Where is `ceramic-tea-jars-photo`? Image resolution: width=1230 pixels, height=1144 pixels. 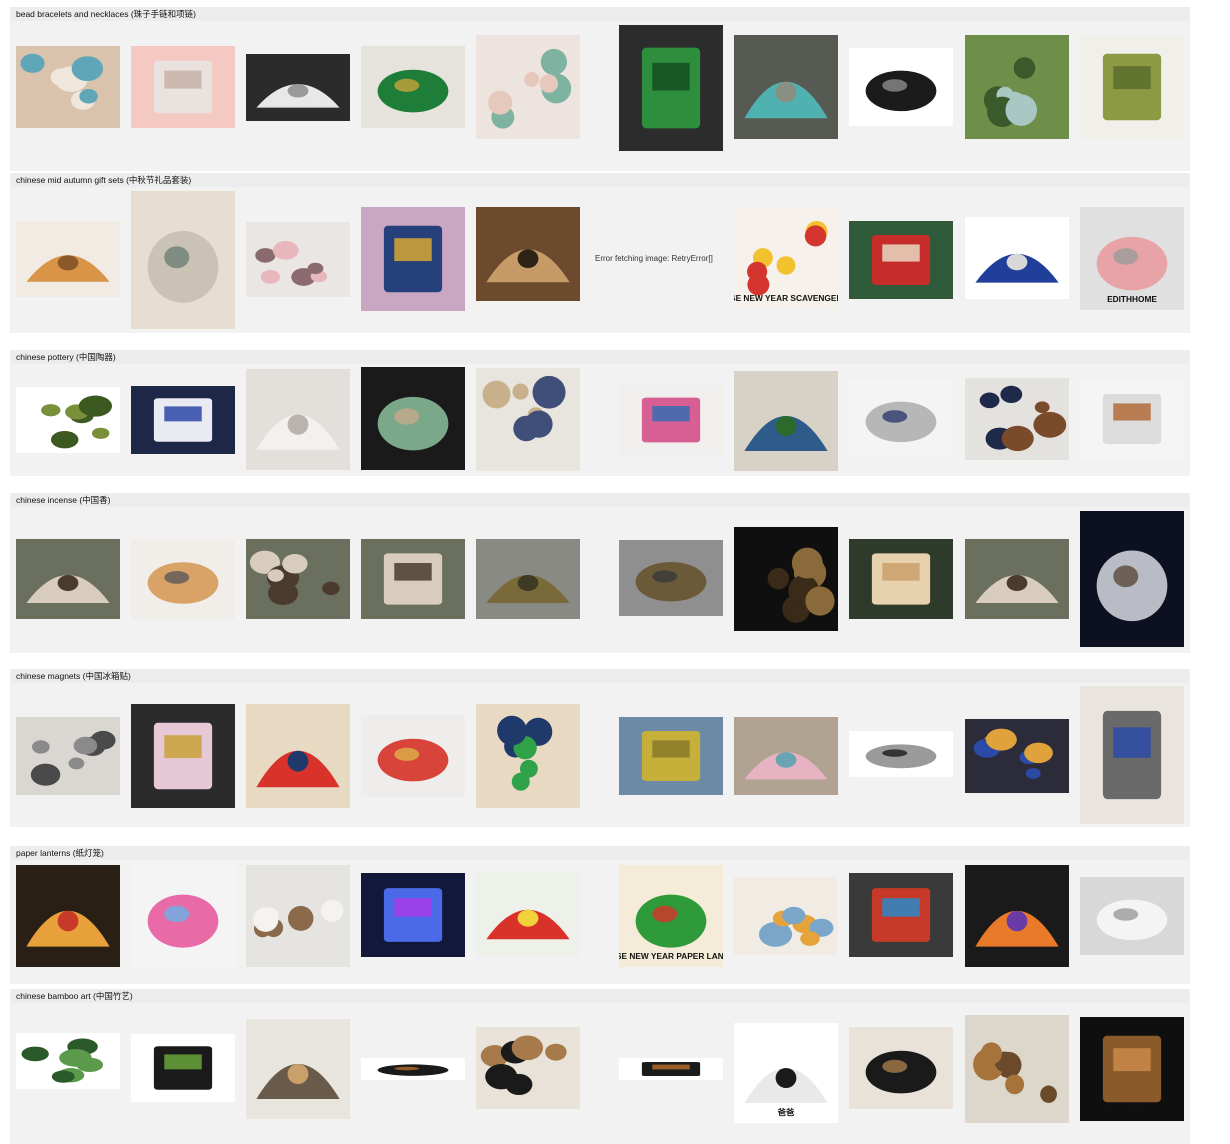 ceramic-tea-jars-photo is located at coordinates (1017, 419).